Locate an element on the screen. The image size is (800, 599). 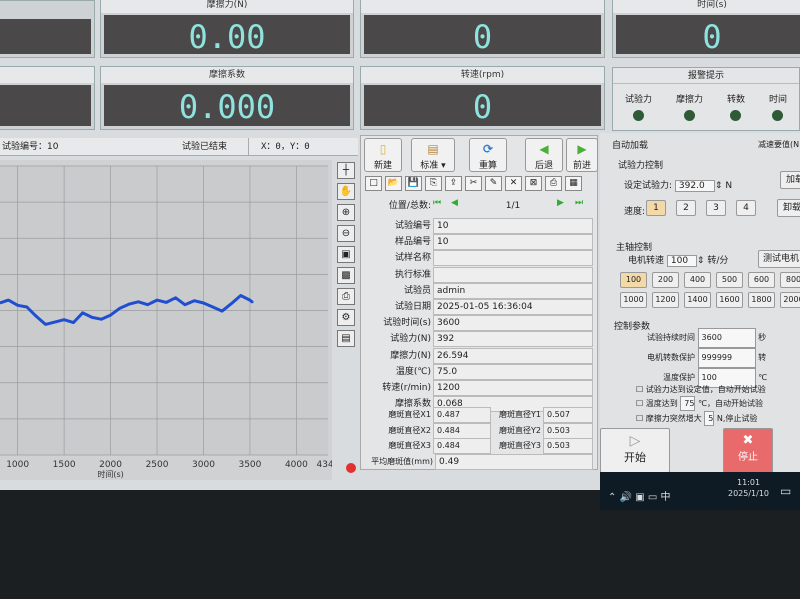
auto-start-temp-checkbox: ☐ 温度达到 75 ℃，自动开始试验 is located at coordinates (701, 403).